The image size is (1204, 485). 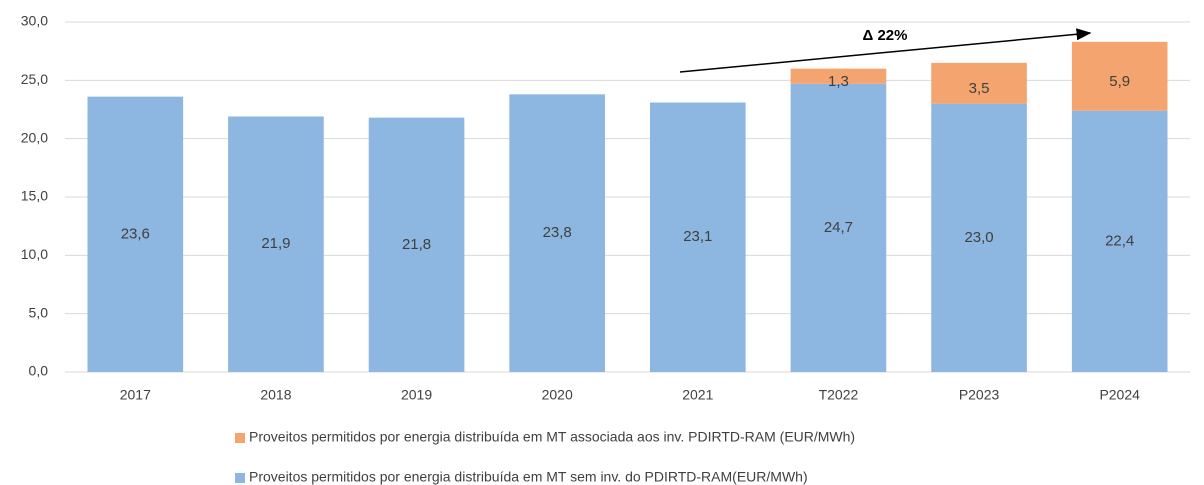 I want to click on data-label: 23,1, so click(x=697, y=236).